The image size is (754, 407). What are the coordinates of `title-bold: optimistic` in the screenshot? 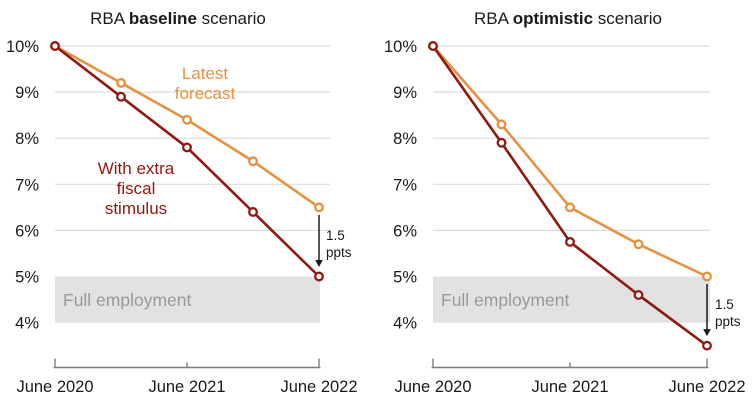 It's located at (553, 18).